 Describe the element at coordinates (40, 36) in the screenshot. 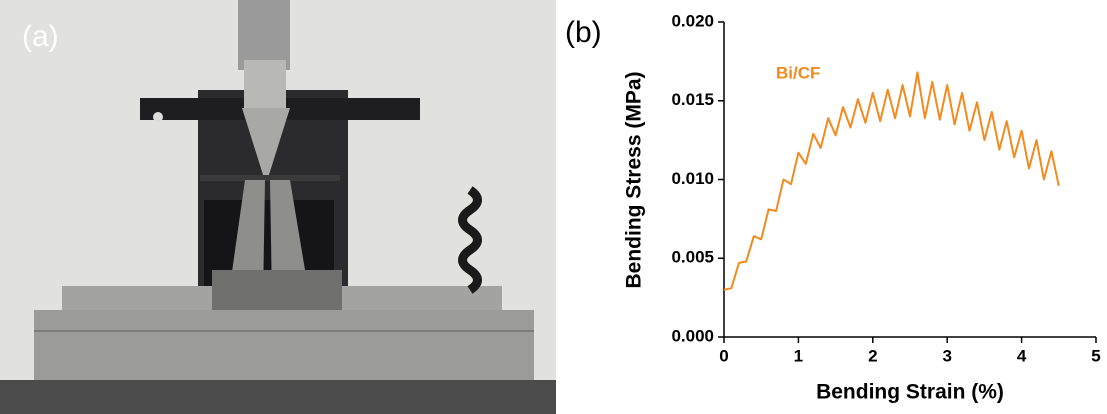

I see `panel-label: (a)` at that location.